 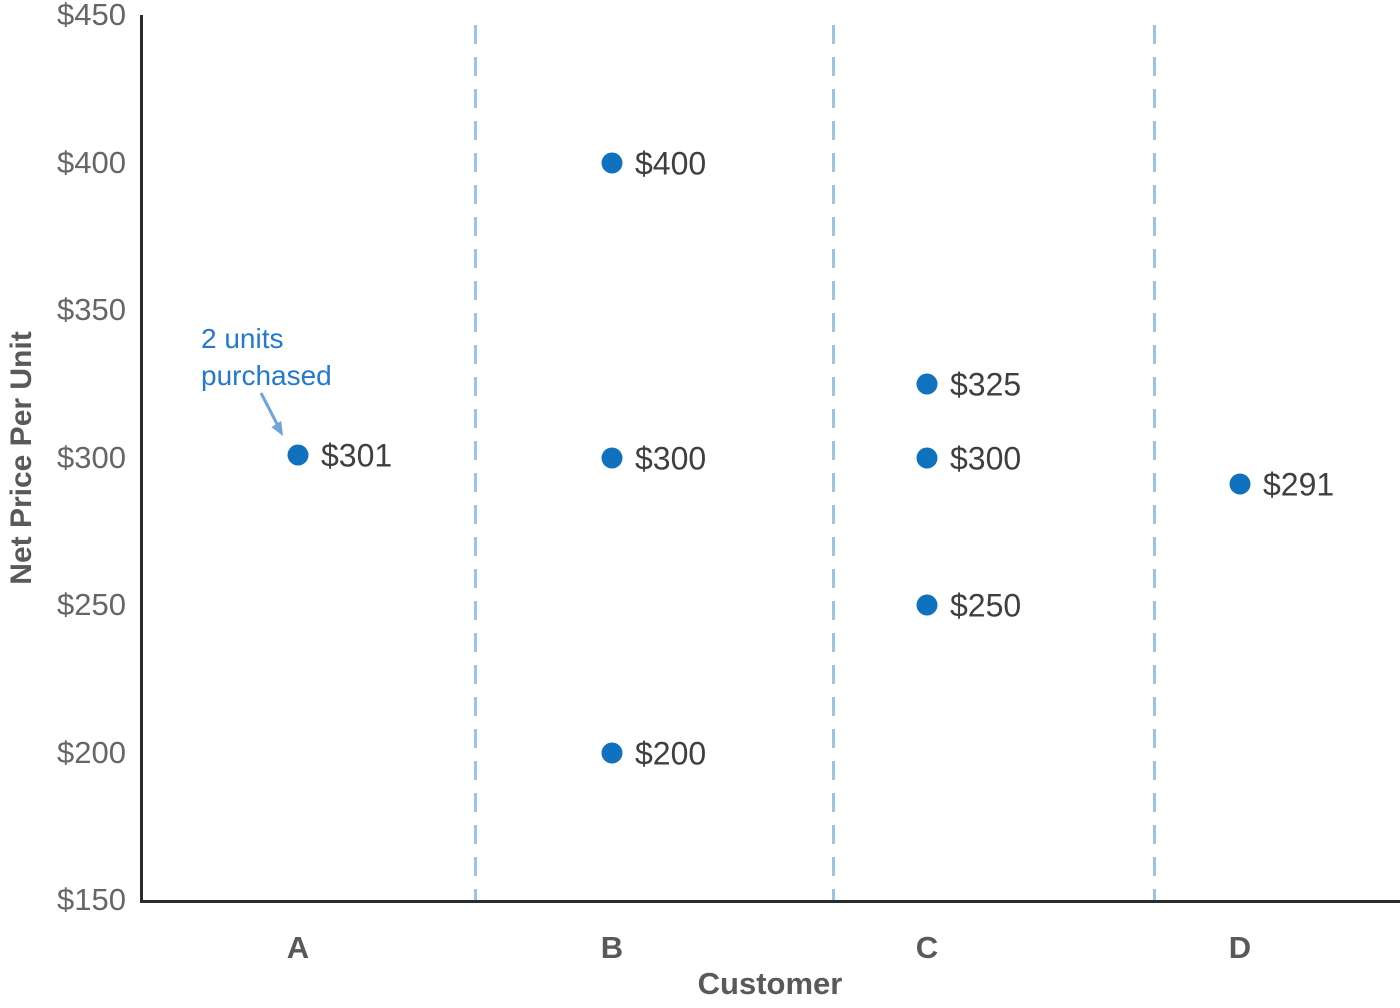 What do you see at coordinates (298, 947) in the screenshot?
I see `category-label-a: A` at bounding box center [298, 947].